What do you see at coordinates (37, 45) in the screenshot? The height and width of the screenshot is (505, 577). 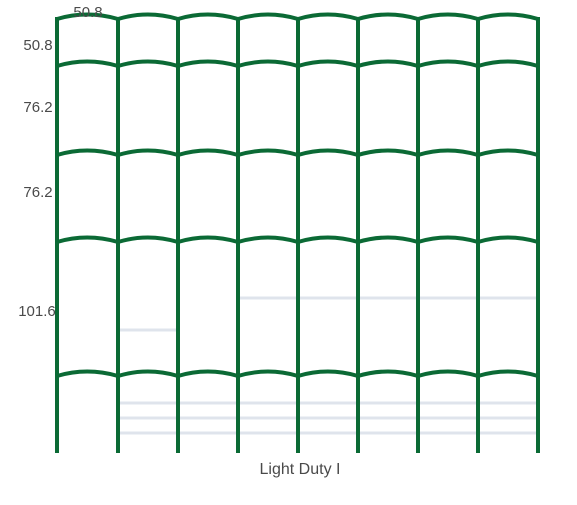 I see `side-dimension: 50.8` at bounding box center [37, 45].